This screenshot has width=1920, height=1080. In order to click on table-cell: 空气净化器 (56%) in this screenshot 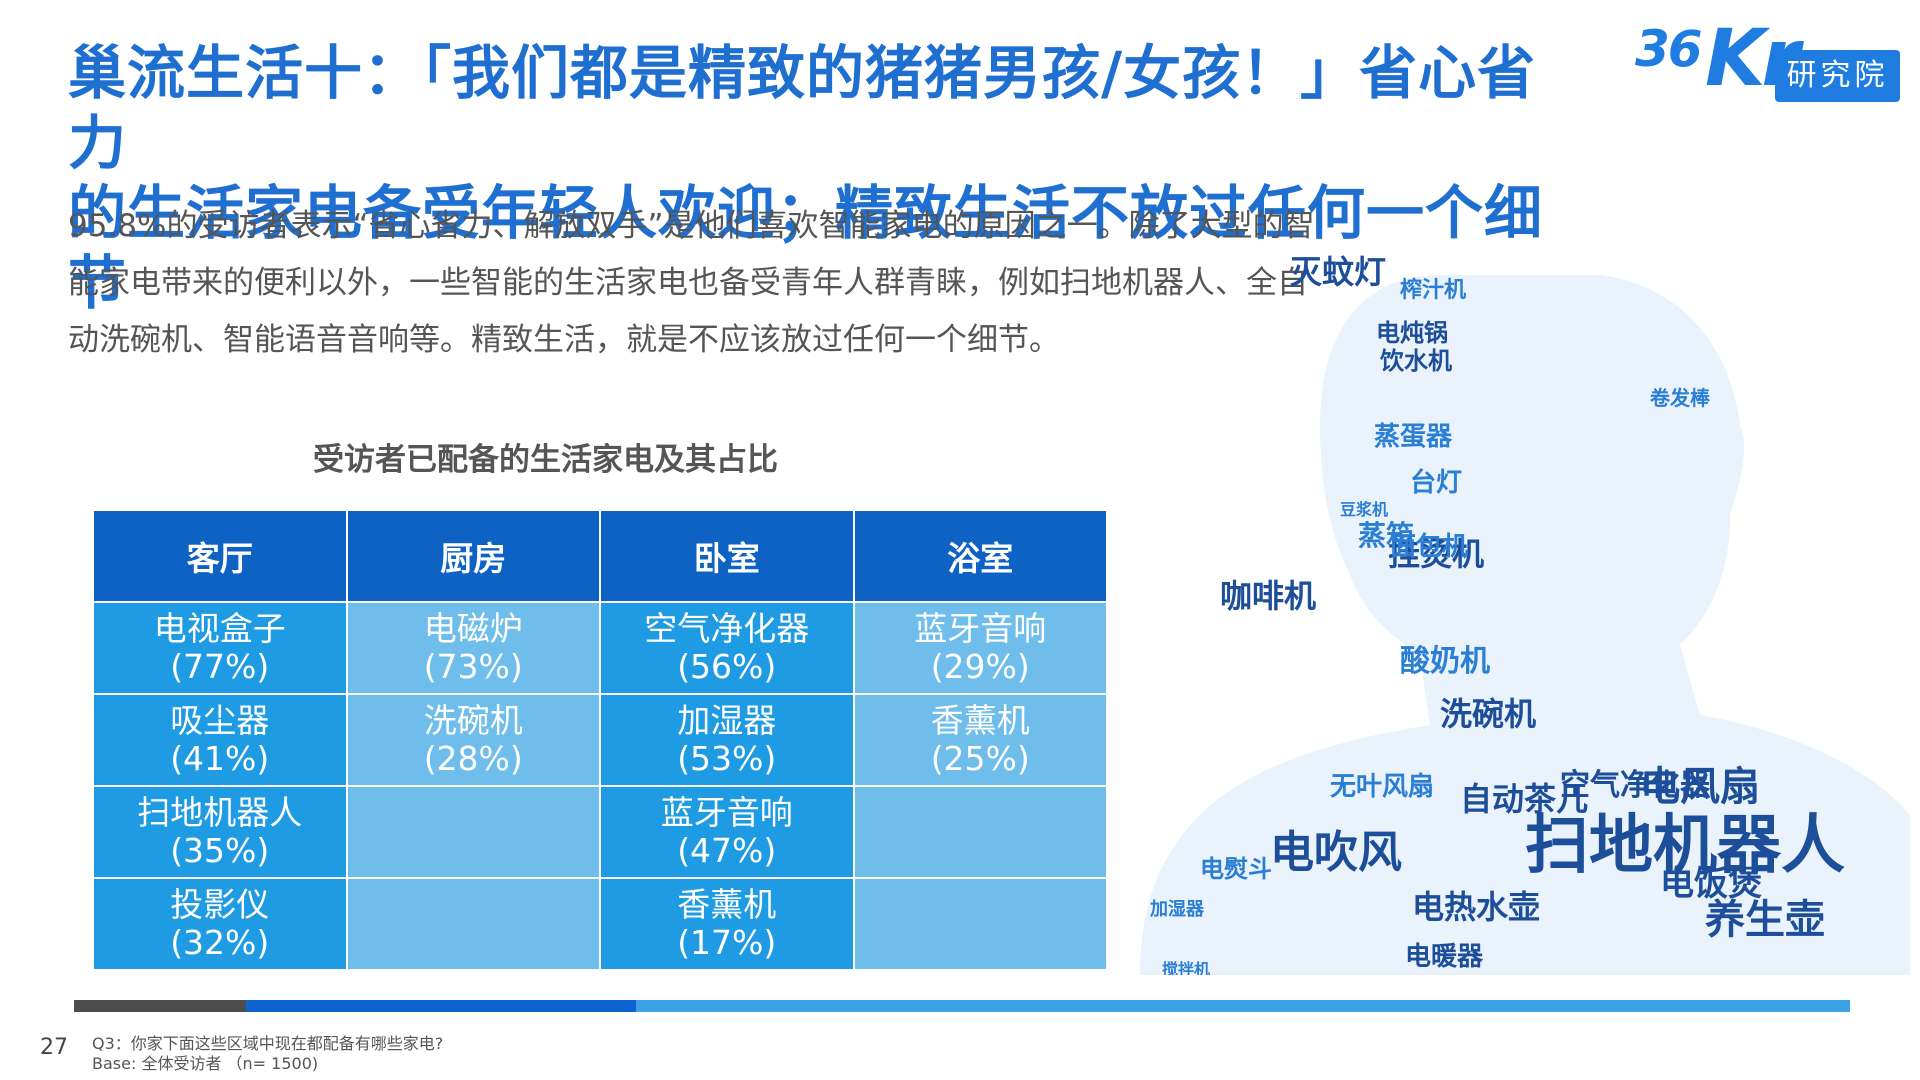, I will do `click(727, 648)`.